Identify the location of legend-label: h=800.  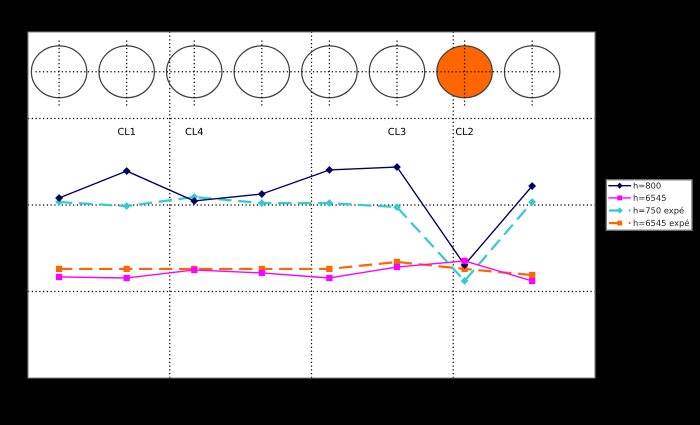
(647, 185).